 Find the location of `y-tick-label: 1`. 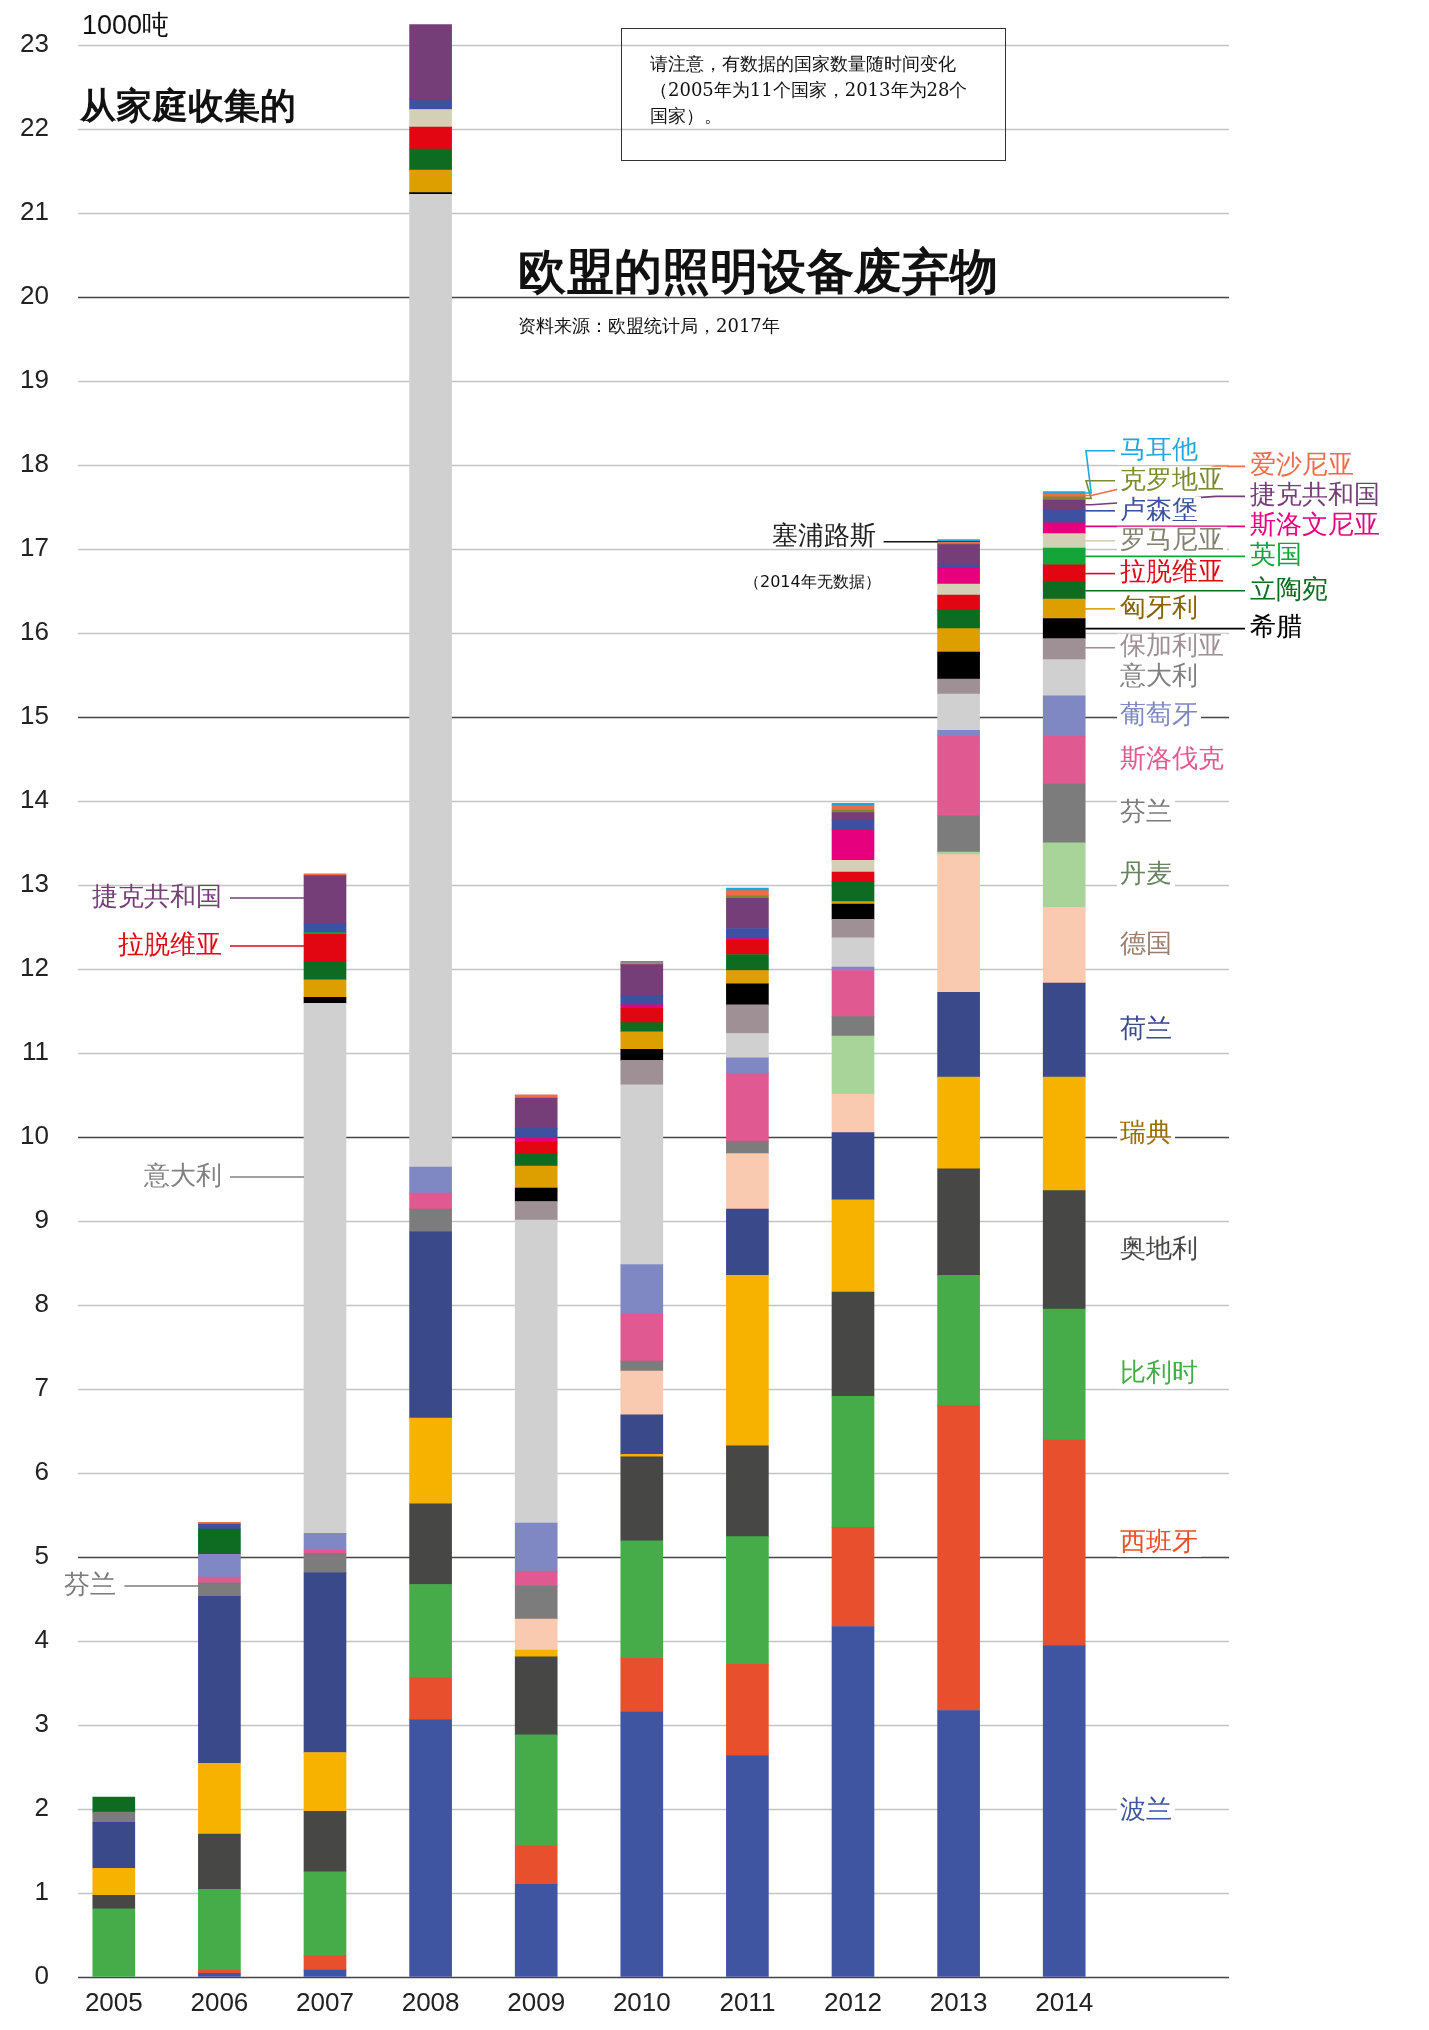

y-tick-label: 1 is located at coordinates (41, 1890).